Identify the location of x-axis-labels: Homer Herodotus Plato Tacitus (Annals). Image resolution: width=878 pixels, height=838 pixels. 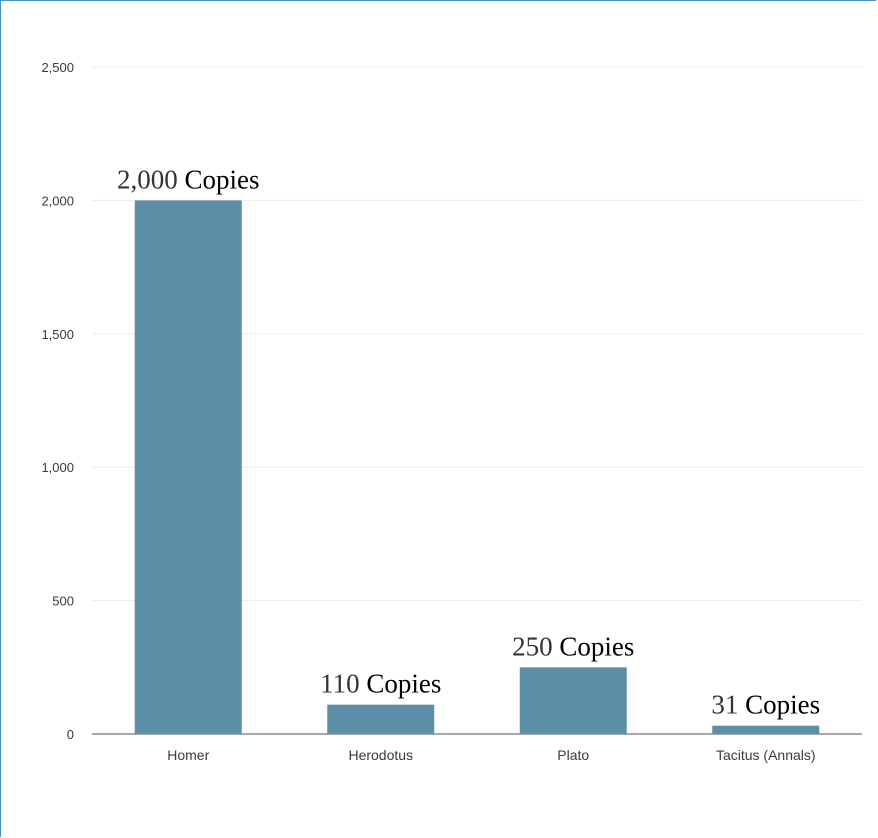
(491, 755).